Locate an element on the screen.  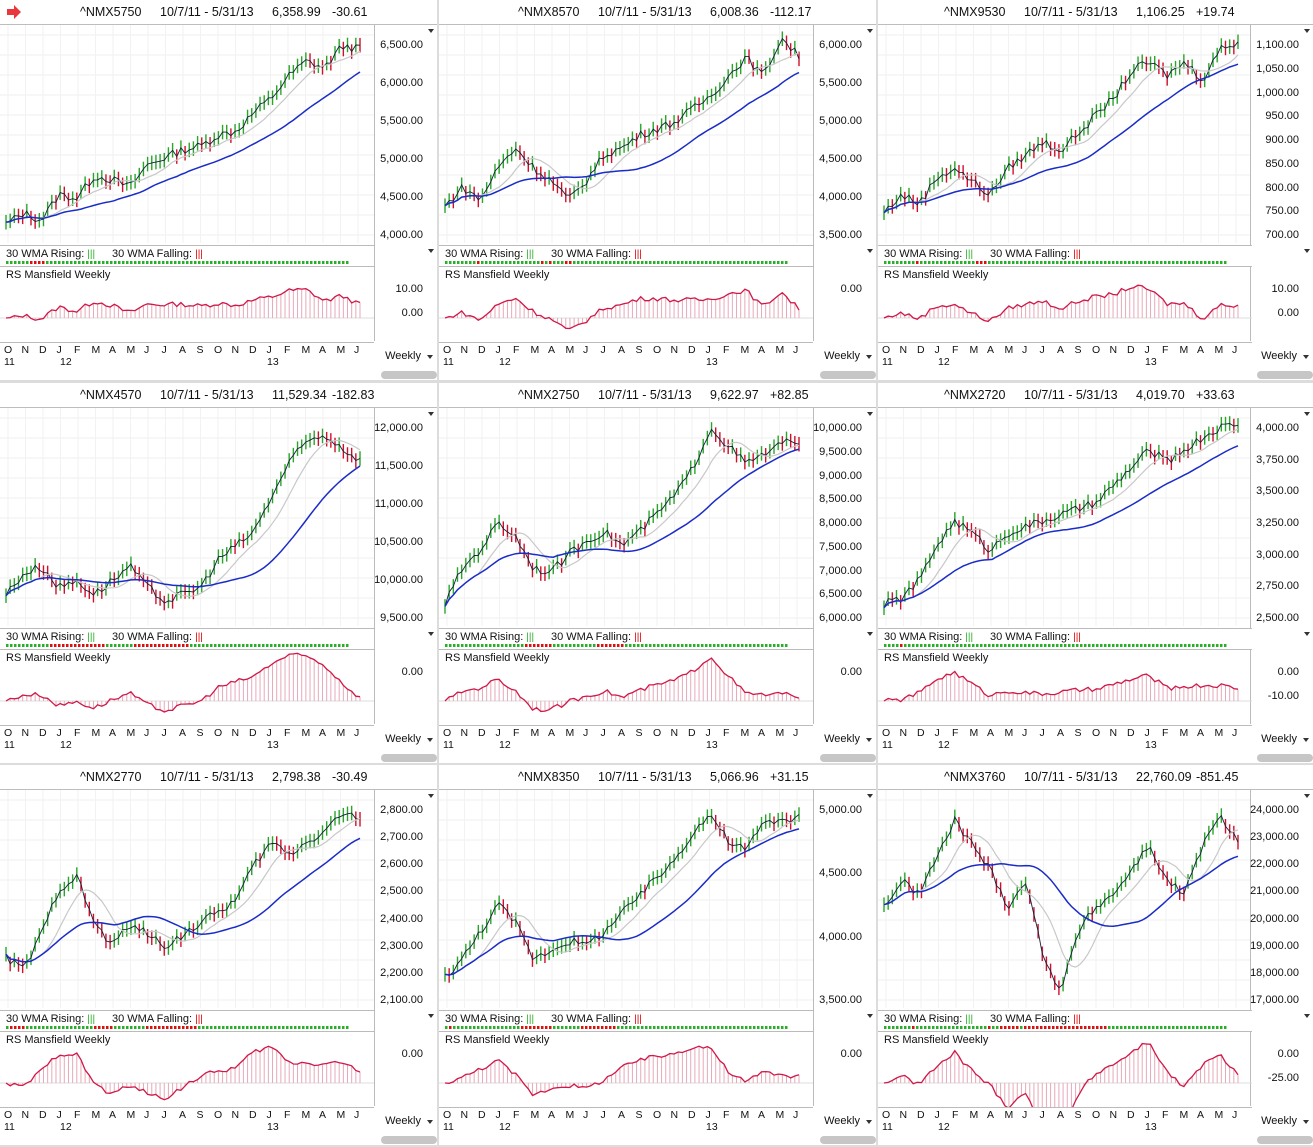
ma30-line is located at coordinates (622, 902).